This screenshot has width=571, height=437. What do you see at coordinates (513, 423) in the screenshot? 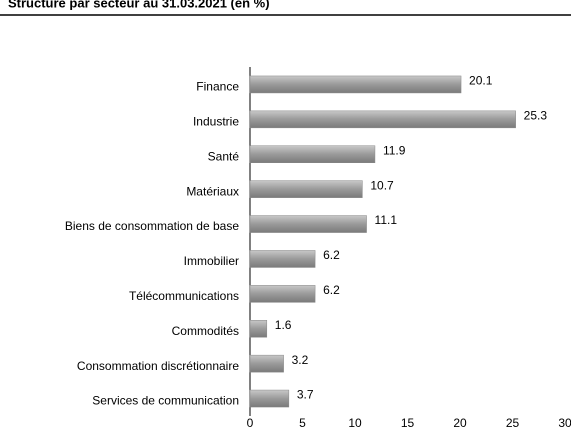
I see `x-tick-label: 25` at bounding box center [513, 423].